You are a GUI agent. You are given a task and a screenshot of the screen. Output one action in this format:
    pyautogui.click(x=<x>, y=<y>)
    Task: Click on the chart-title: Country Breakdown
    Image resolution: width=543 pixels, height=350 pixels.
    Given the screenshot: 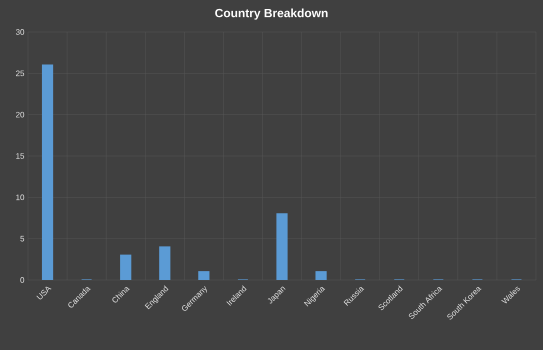 What is the action you would take?
    pyautogui.click(x=271, y=14)
    